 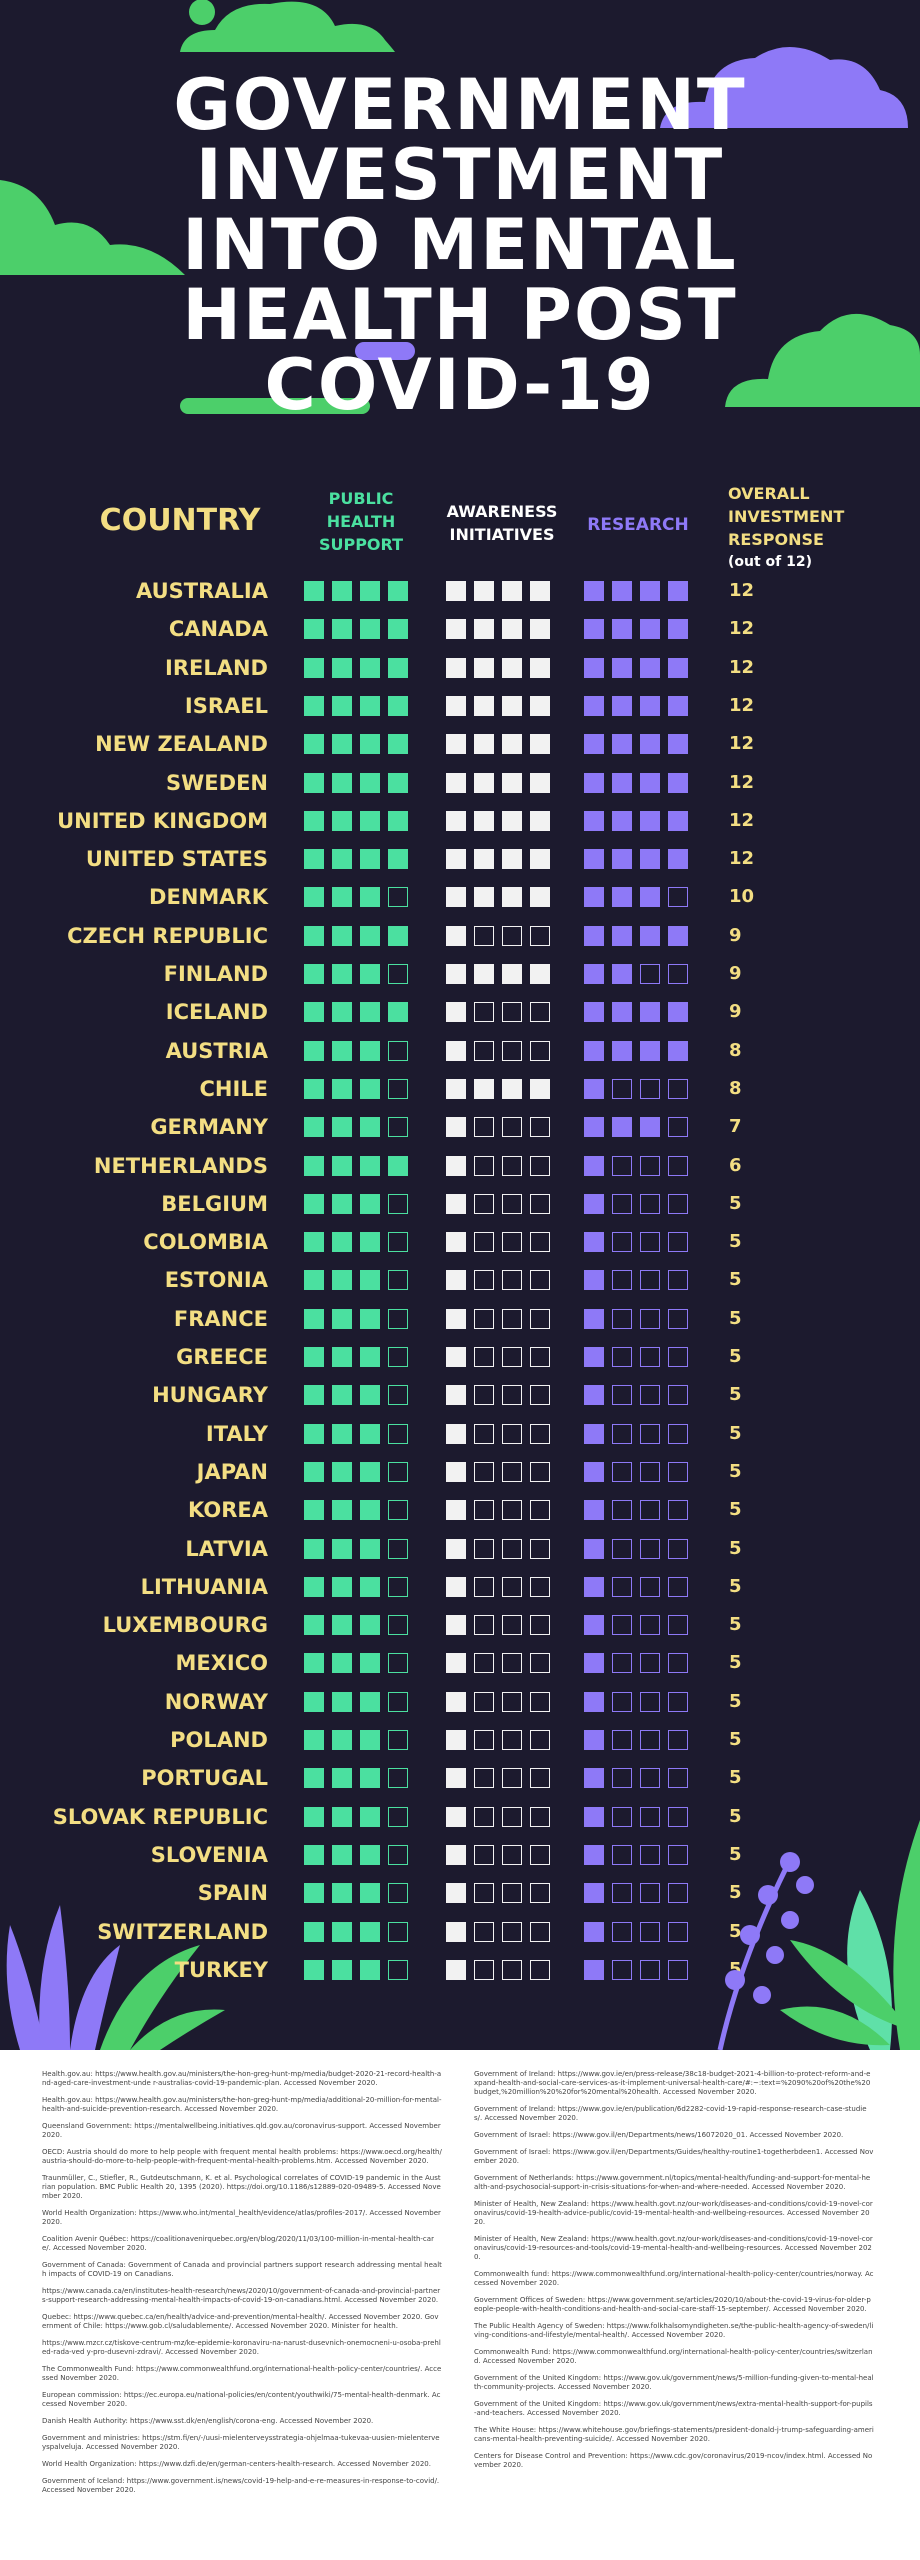 I want to click on country-label: ISRAEL, so click(x=226, y=706).